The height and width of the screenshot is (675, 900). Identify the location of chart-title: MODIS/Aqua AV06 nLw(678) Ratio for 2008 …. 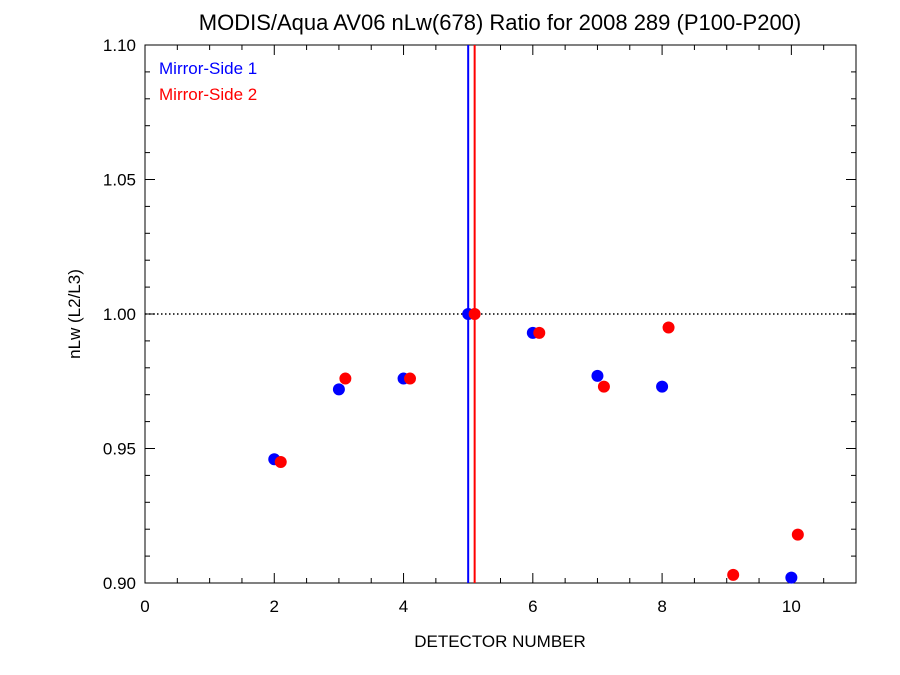
(500, 22).